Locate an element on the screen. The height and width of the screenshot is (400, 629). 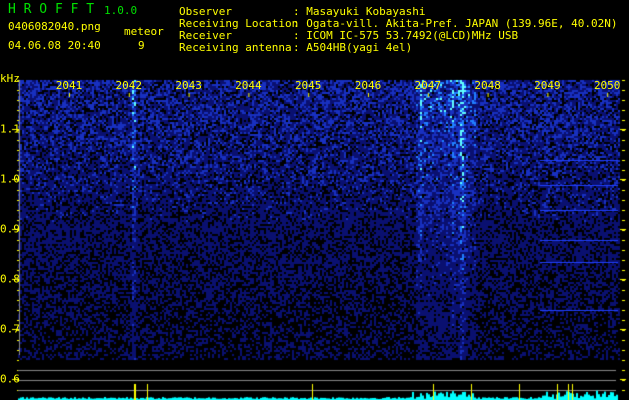
y-tick-label: 0.7 is located at coordinates (10, 329).